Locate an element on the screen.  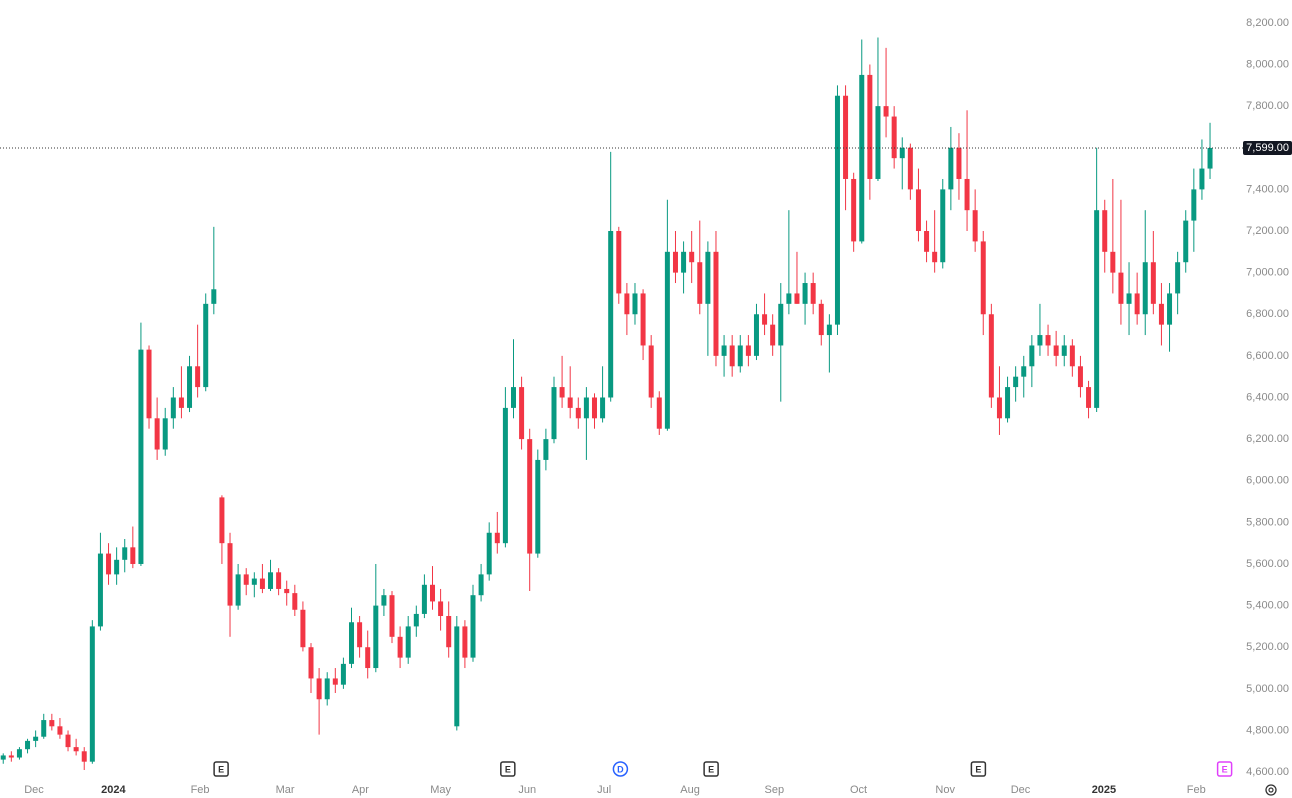
x-tick-label: Apr is located at coordinates (360, 790).